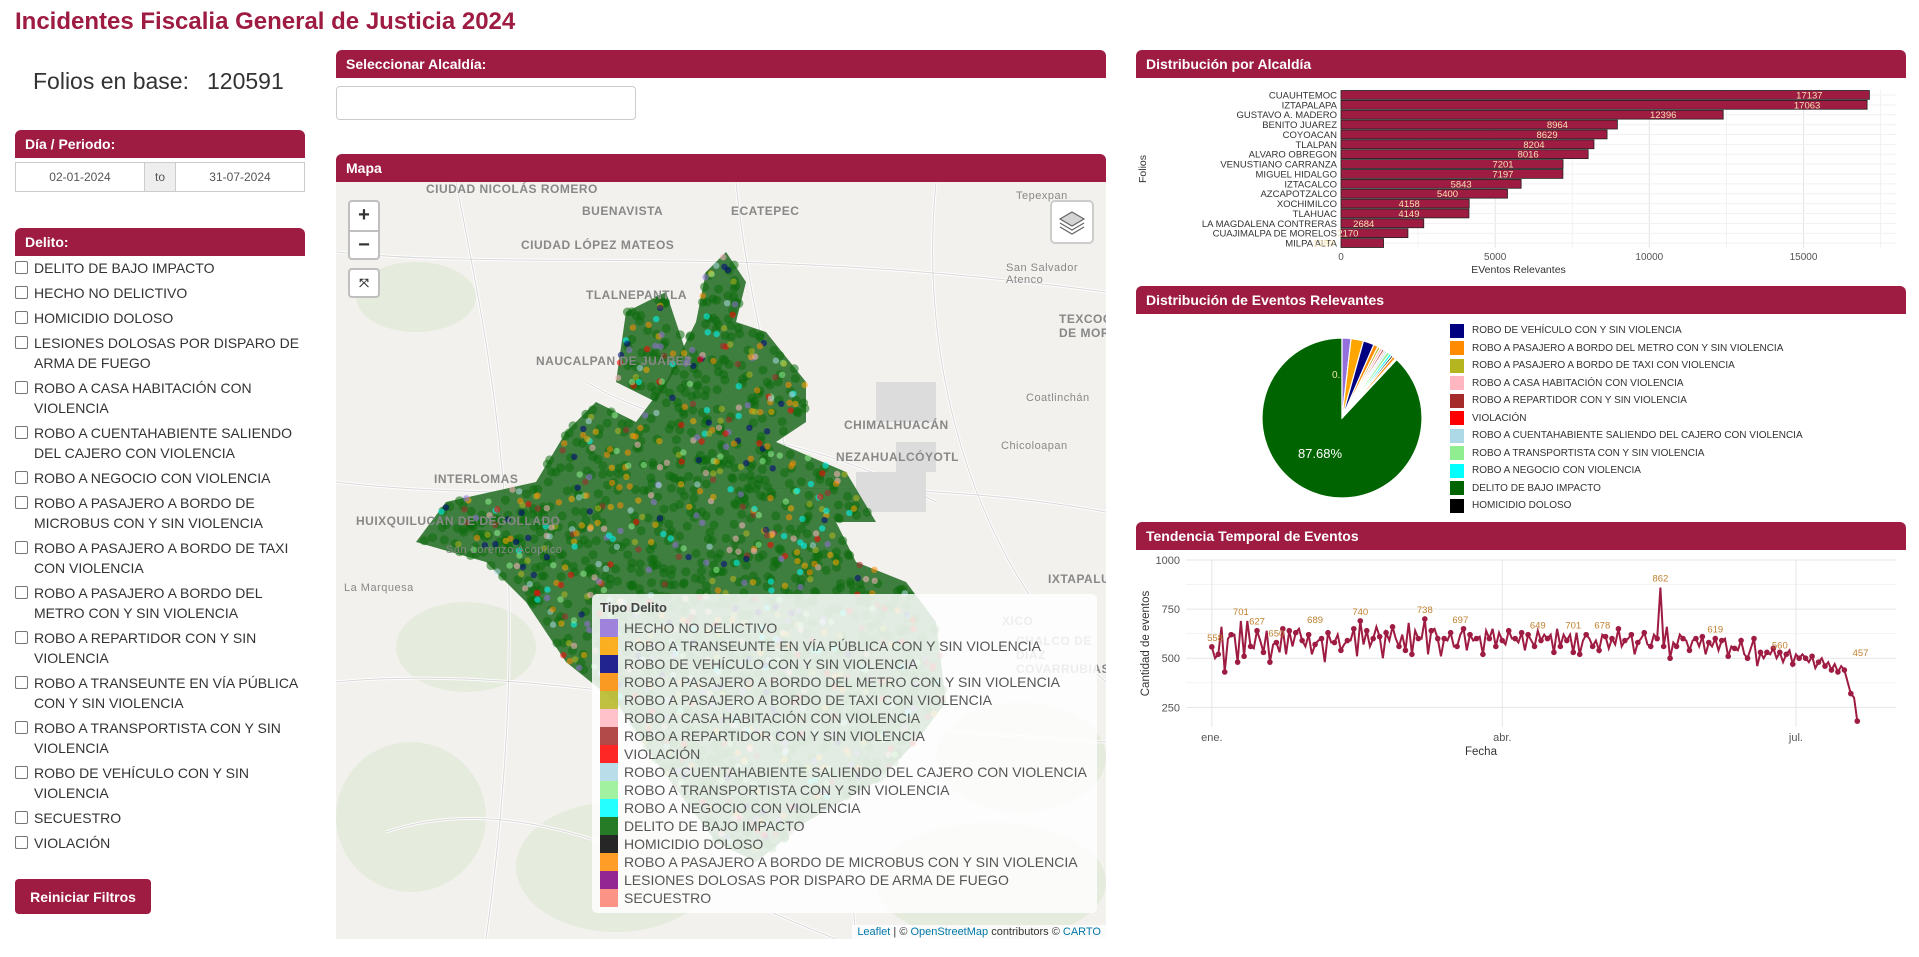  I want to click on date-start-input: 02-01-2024, so click(80, 177).